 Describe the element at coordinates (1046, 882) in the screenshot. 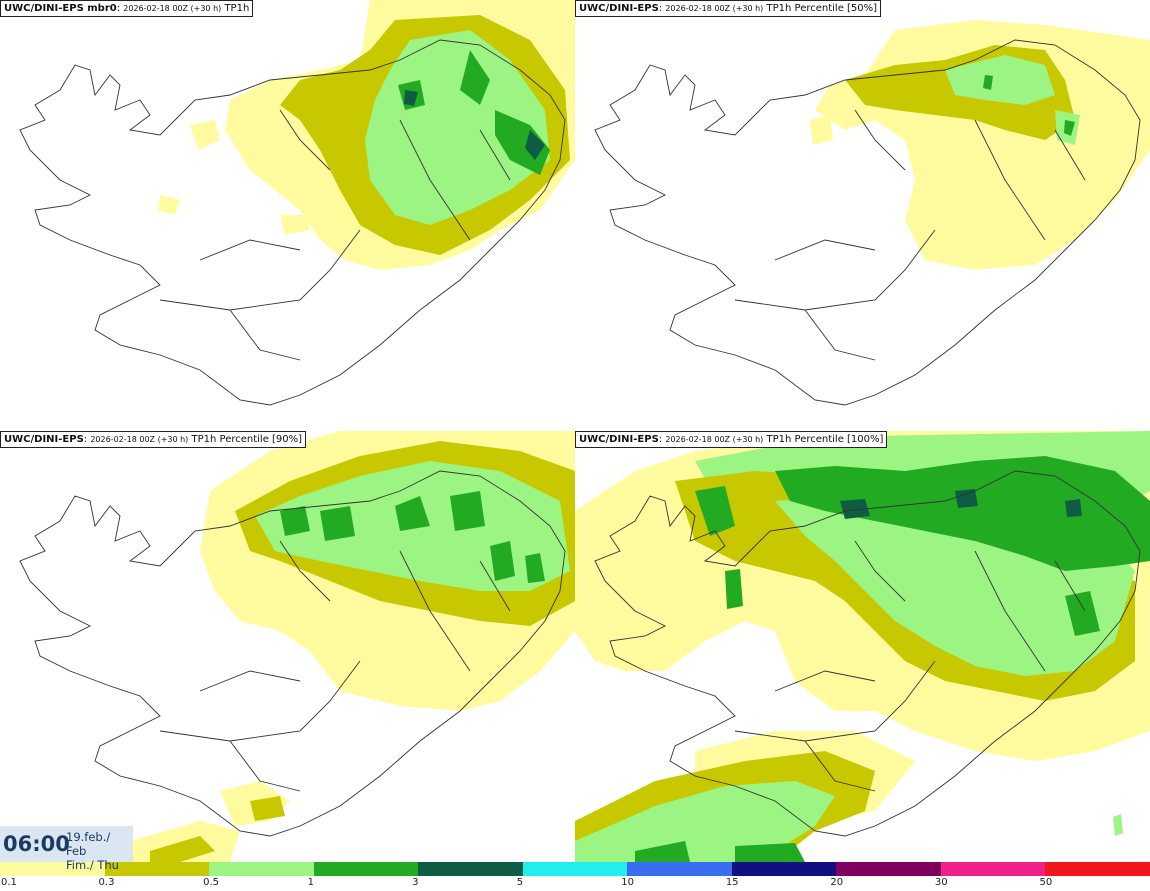

I see `legend-tick-label: 50` at that location.